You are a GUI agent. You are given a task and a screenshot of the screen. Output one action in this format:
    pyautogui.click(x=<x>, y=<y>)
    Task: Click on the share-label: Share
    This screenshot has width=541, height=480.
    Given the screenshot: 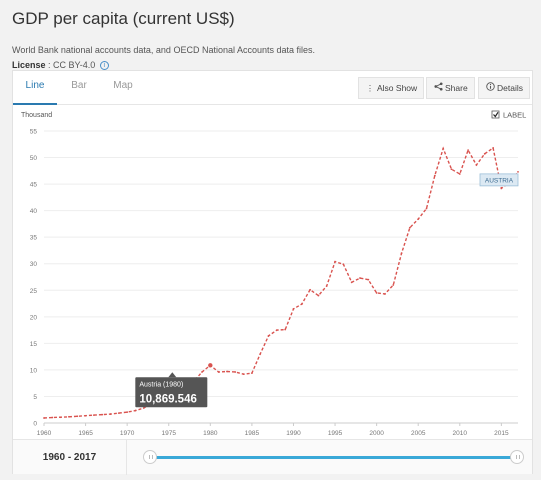 What is the action you would take?
    pyautogui.click(x=456, y=88)
    